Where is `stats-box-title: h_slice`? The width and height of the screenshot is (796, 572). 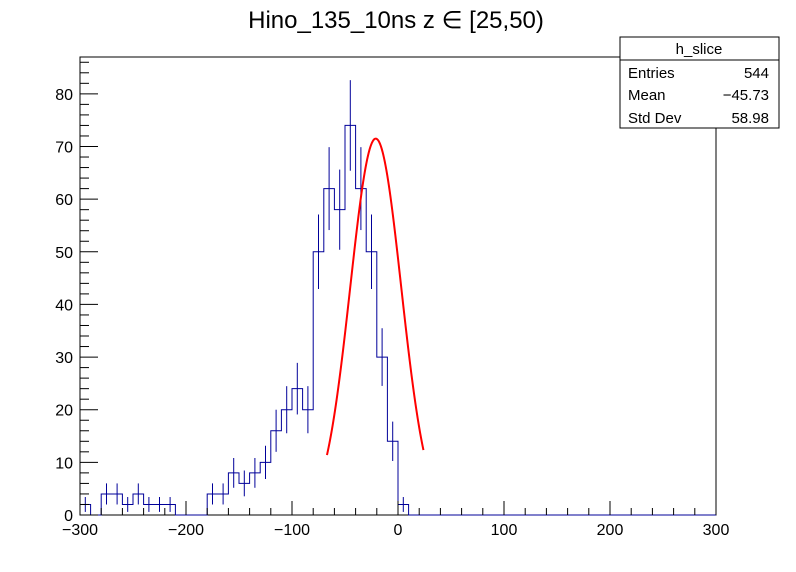
stats-box-title: h_slice is located at coordinates (699, 49).